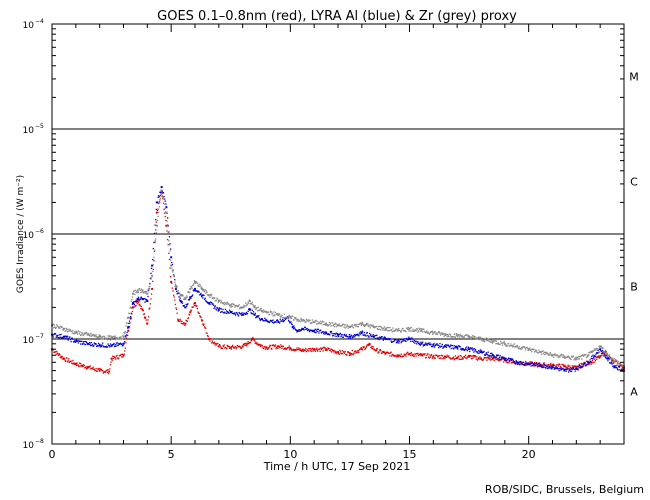 This screenshot has width=650, height=500. Describe the element at coordinates (39, 231) in the screenshot. I see `y-tick-exponent: −6` at that location.